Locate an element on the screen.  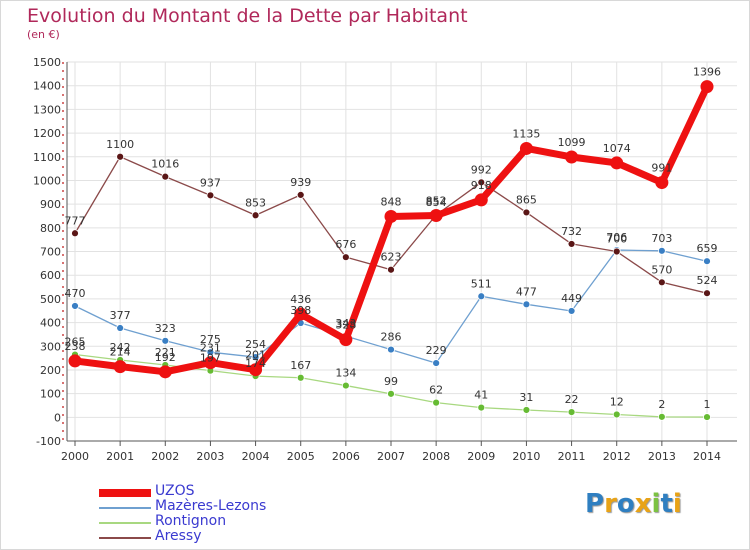
y-tick-label: 900 is located at coordinates (50, 204).